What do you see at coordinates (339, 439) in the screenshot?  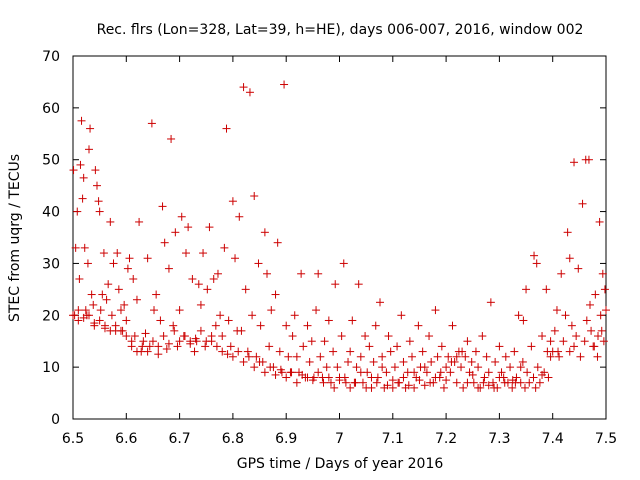 I see `x-tick-label: 7` at bounding box center [339, 439].